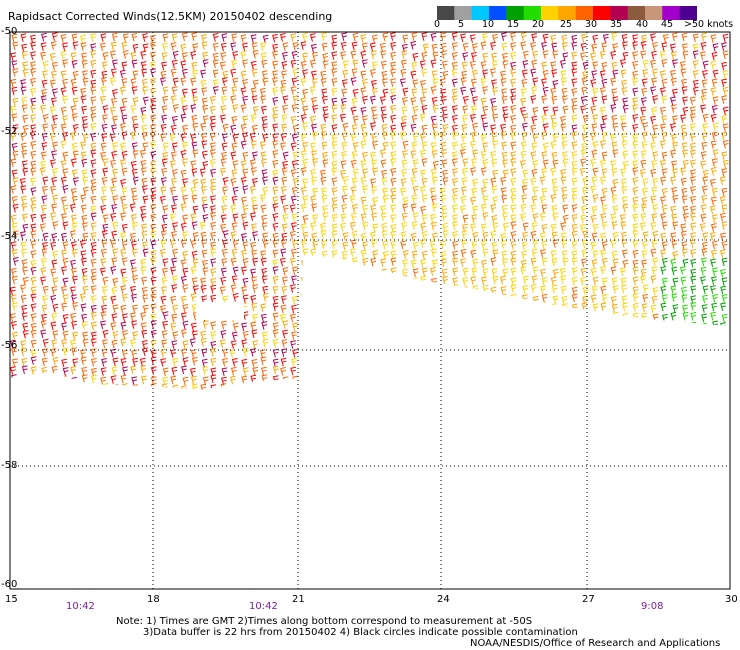 The width and height of the screenshot is (740, 650). Describe the element at coordinates (709, 24) in the screenshot. I see `legend-label-50-knots: >50 knots` at that location.